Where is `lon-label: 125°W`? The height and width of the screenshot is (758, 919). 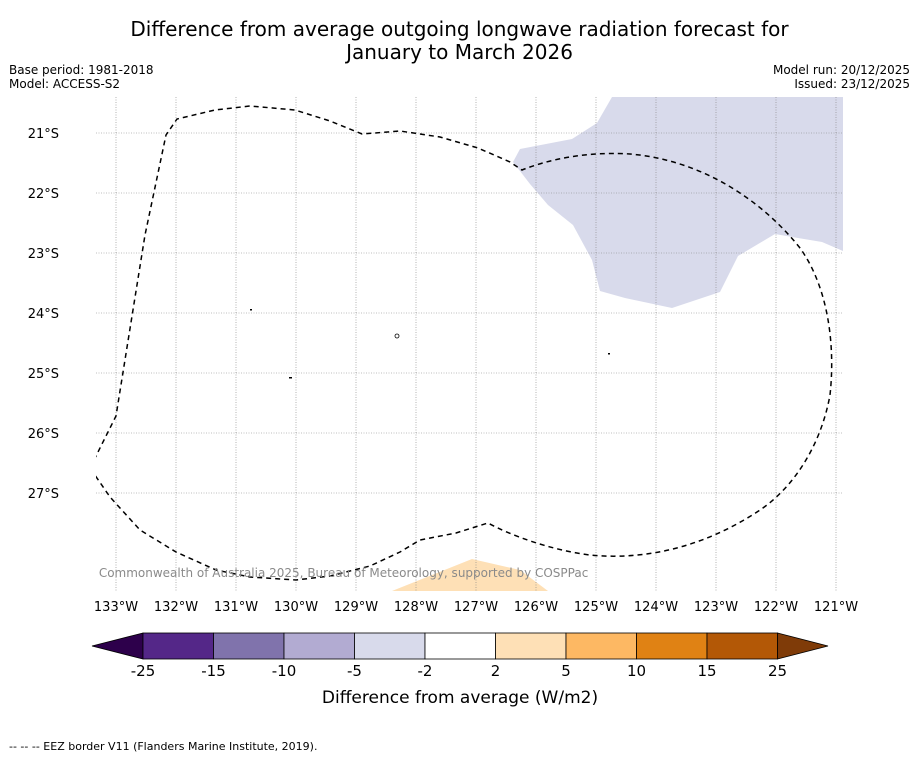
lon-label: 125°W is located at coordinates (596, 607).